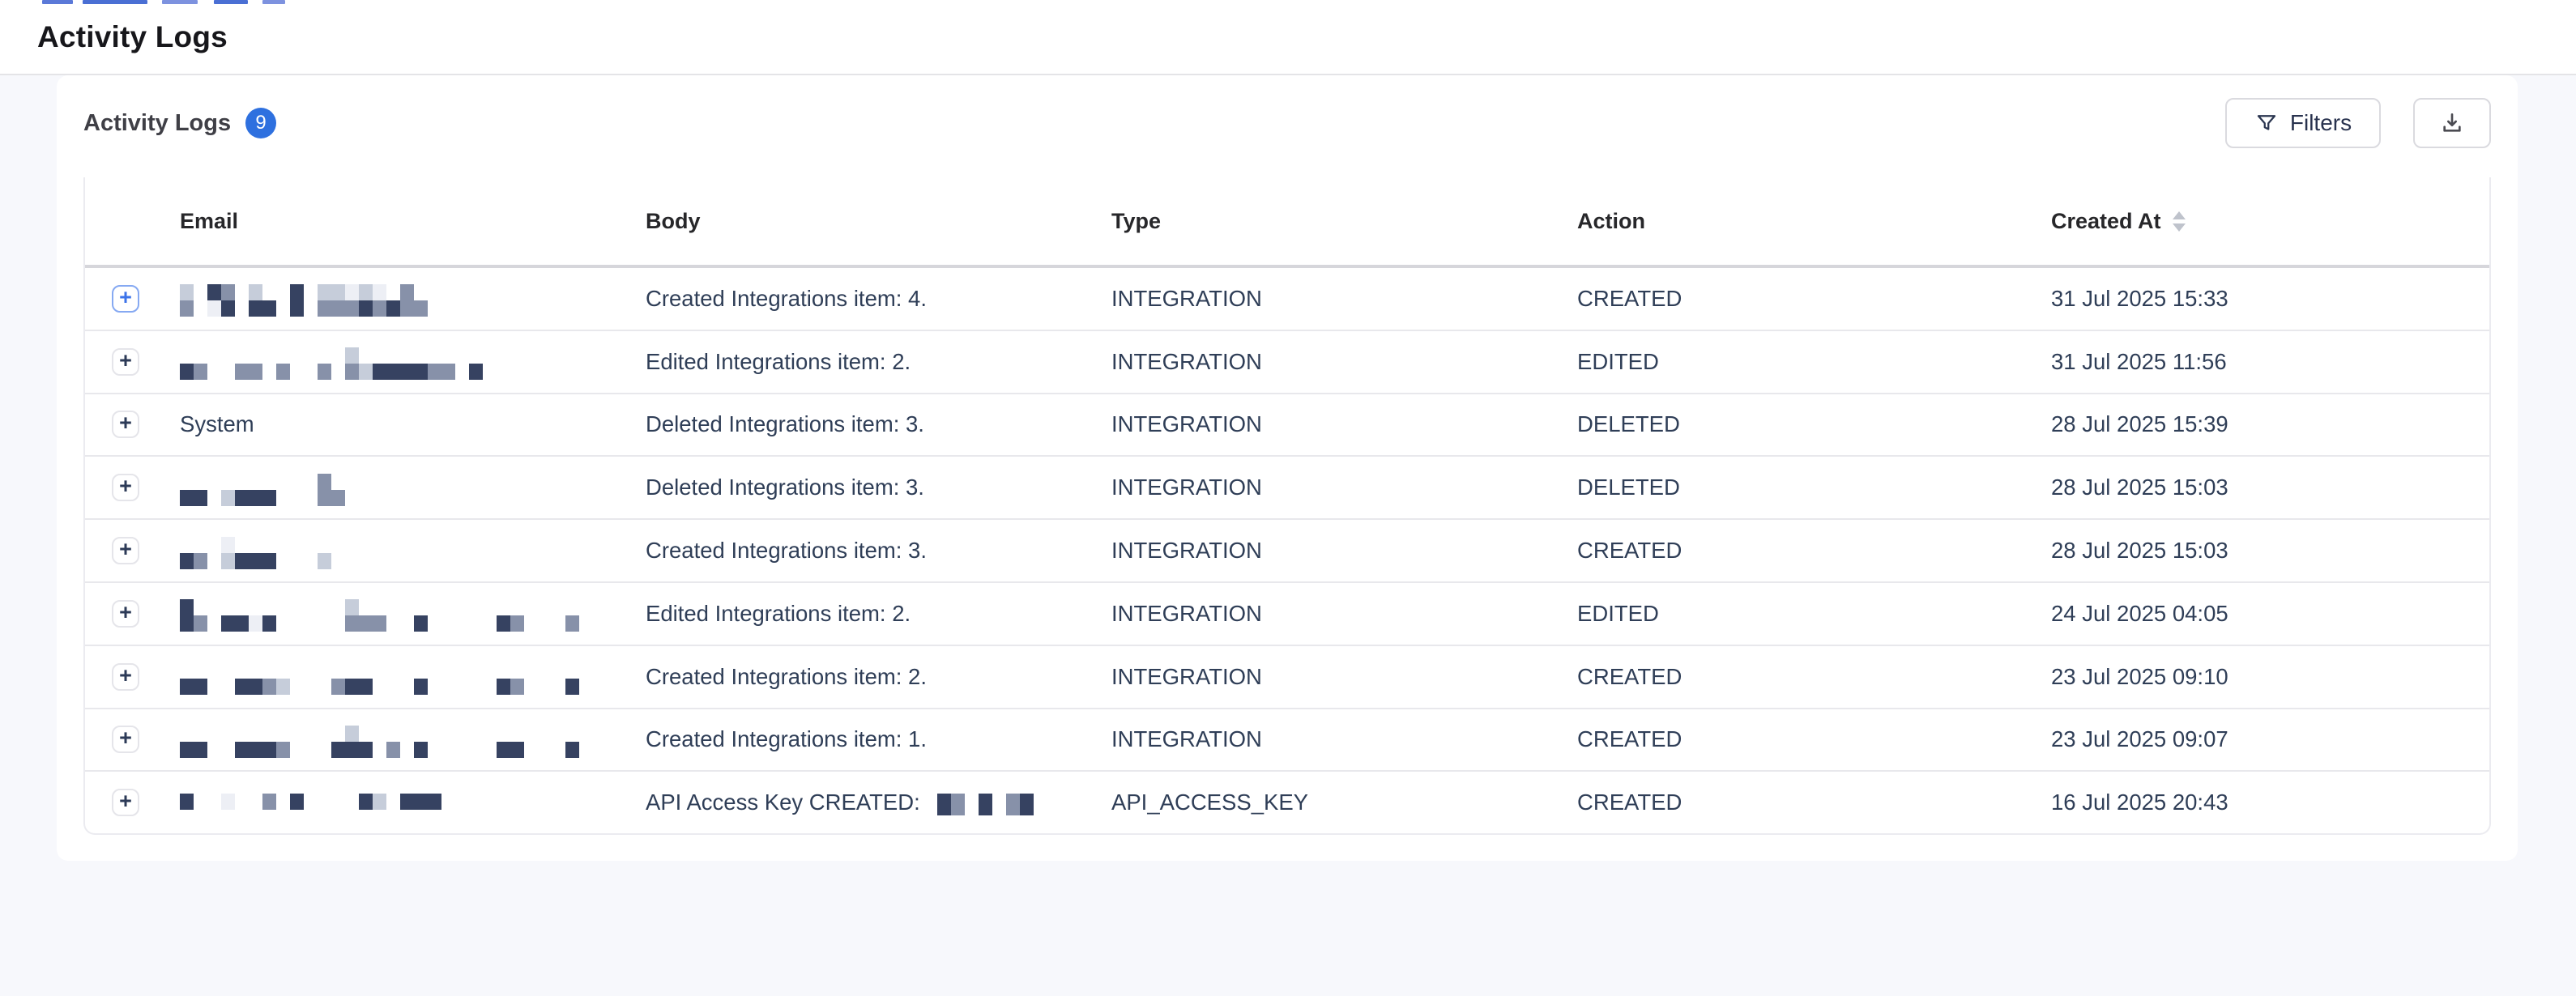  I want to click on sort-icon, so click(2179, 222).